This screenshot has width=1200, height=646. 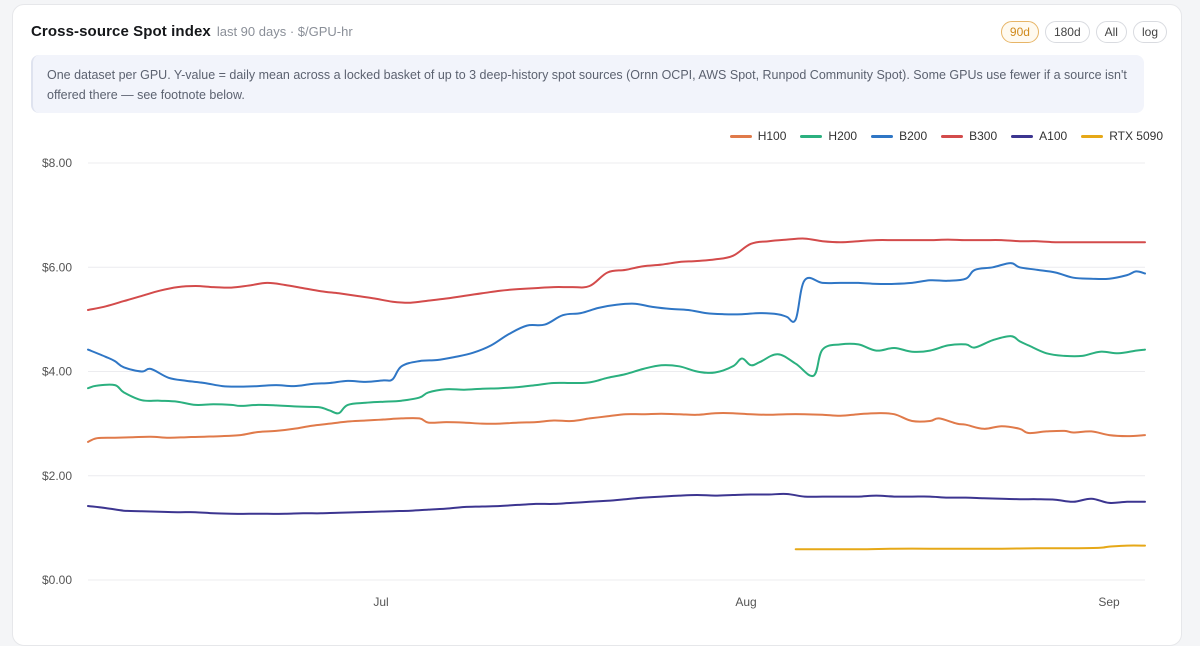 What do you see at coordinates (616, 375) in the screenshot?
I see `series-line-h200` at bounding box center [616, 375].